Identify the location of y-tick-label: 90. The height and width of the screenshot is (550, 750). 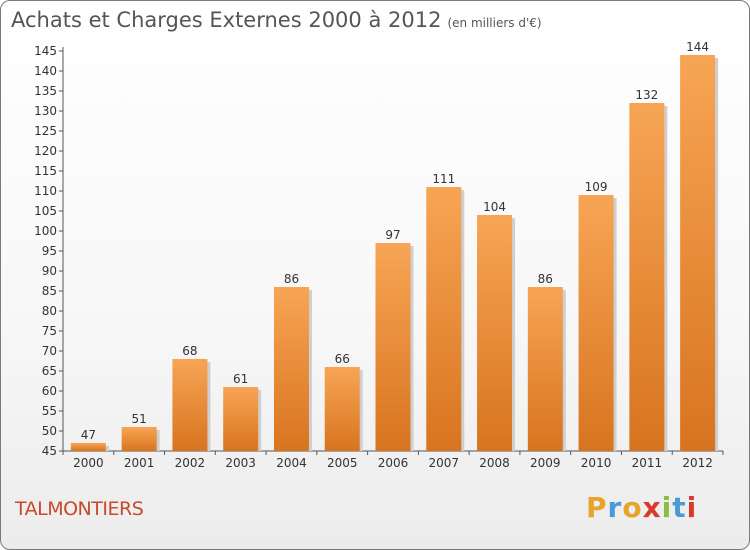
(49, 271).